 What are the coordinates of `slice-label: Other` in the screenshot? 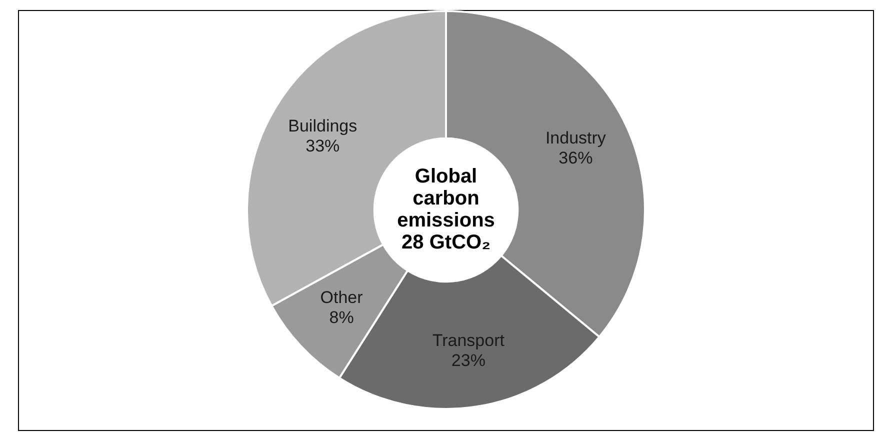 It's located at (342, 297).